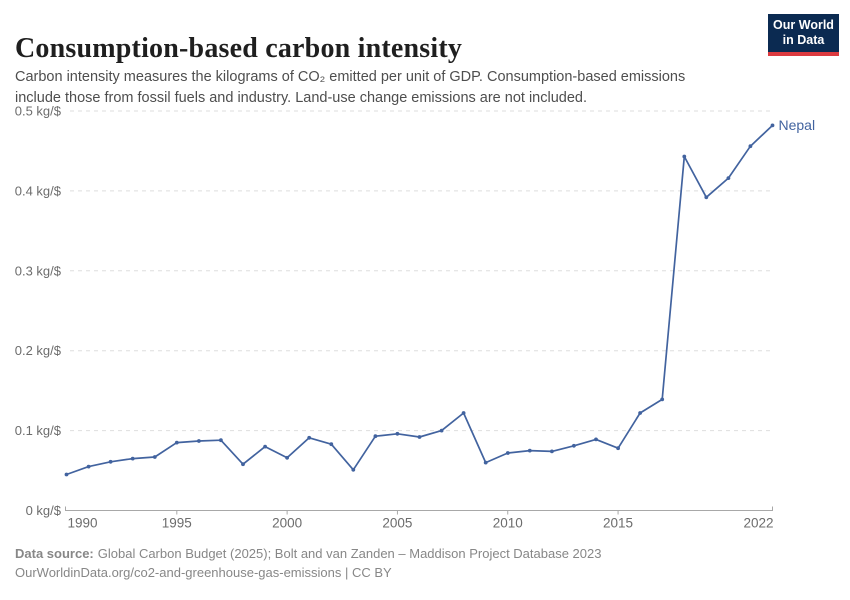 This screenshot has height=600, width=850. What do you see at coordinates (38, 190) in the screenshot?
I see `y-tick-label: 0.4 kg/$` at bounding box center [38, 190].